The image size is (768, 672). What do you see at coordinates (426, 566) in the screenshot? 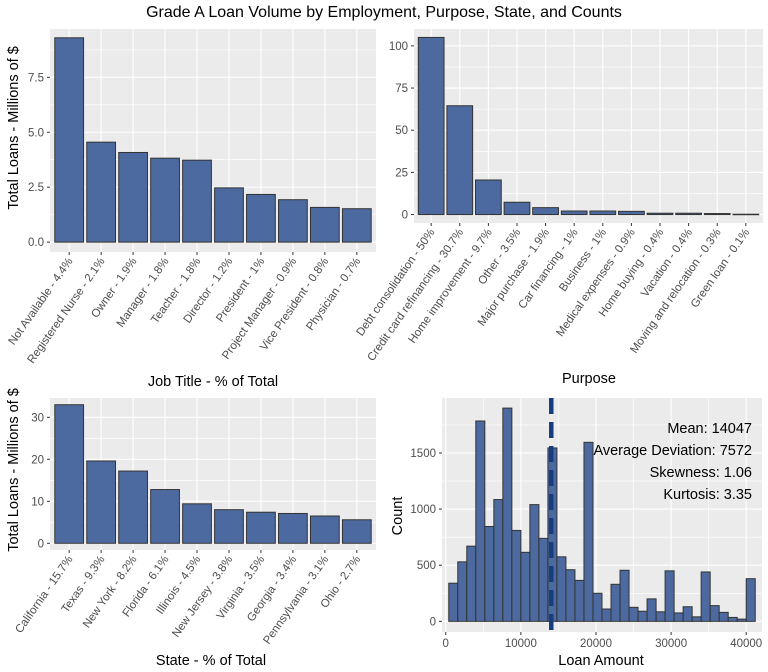
I see `chart4-ytick-label: 500` at bounding box center [426, 566].